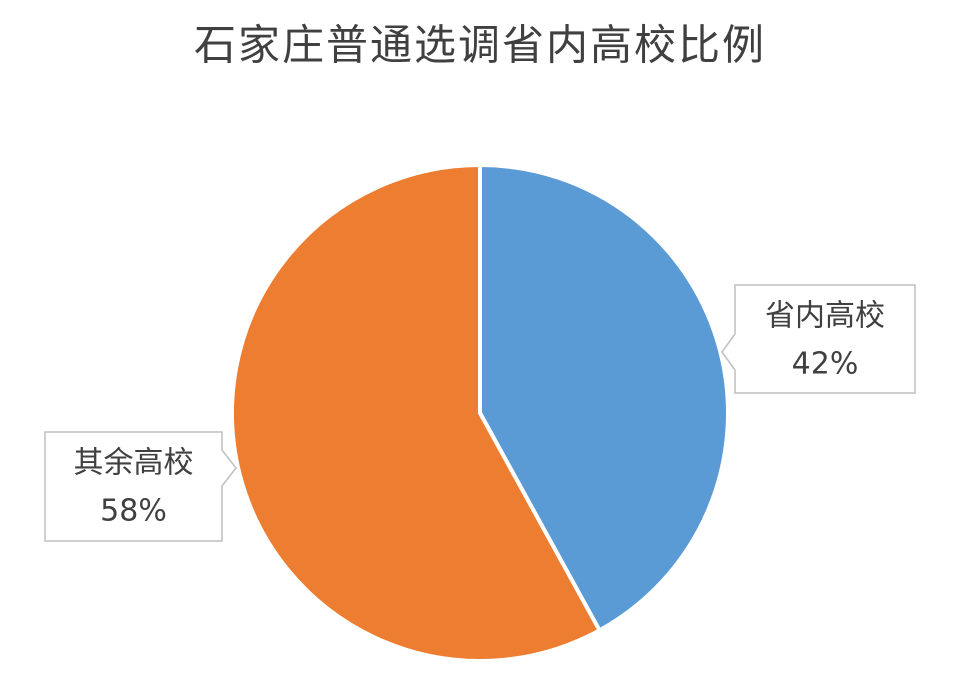 This screenshot has height=693, width=960. Describe the element at coordinates (134, 463) in the screenshot. I see `data-label-category: 其余高校` at that location.